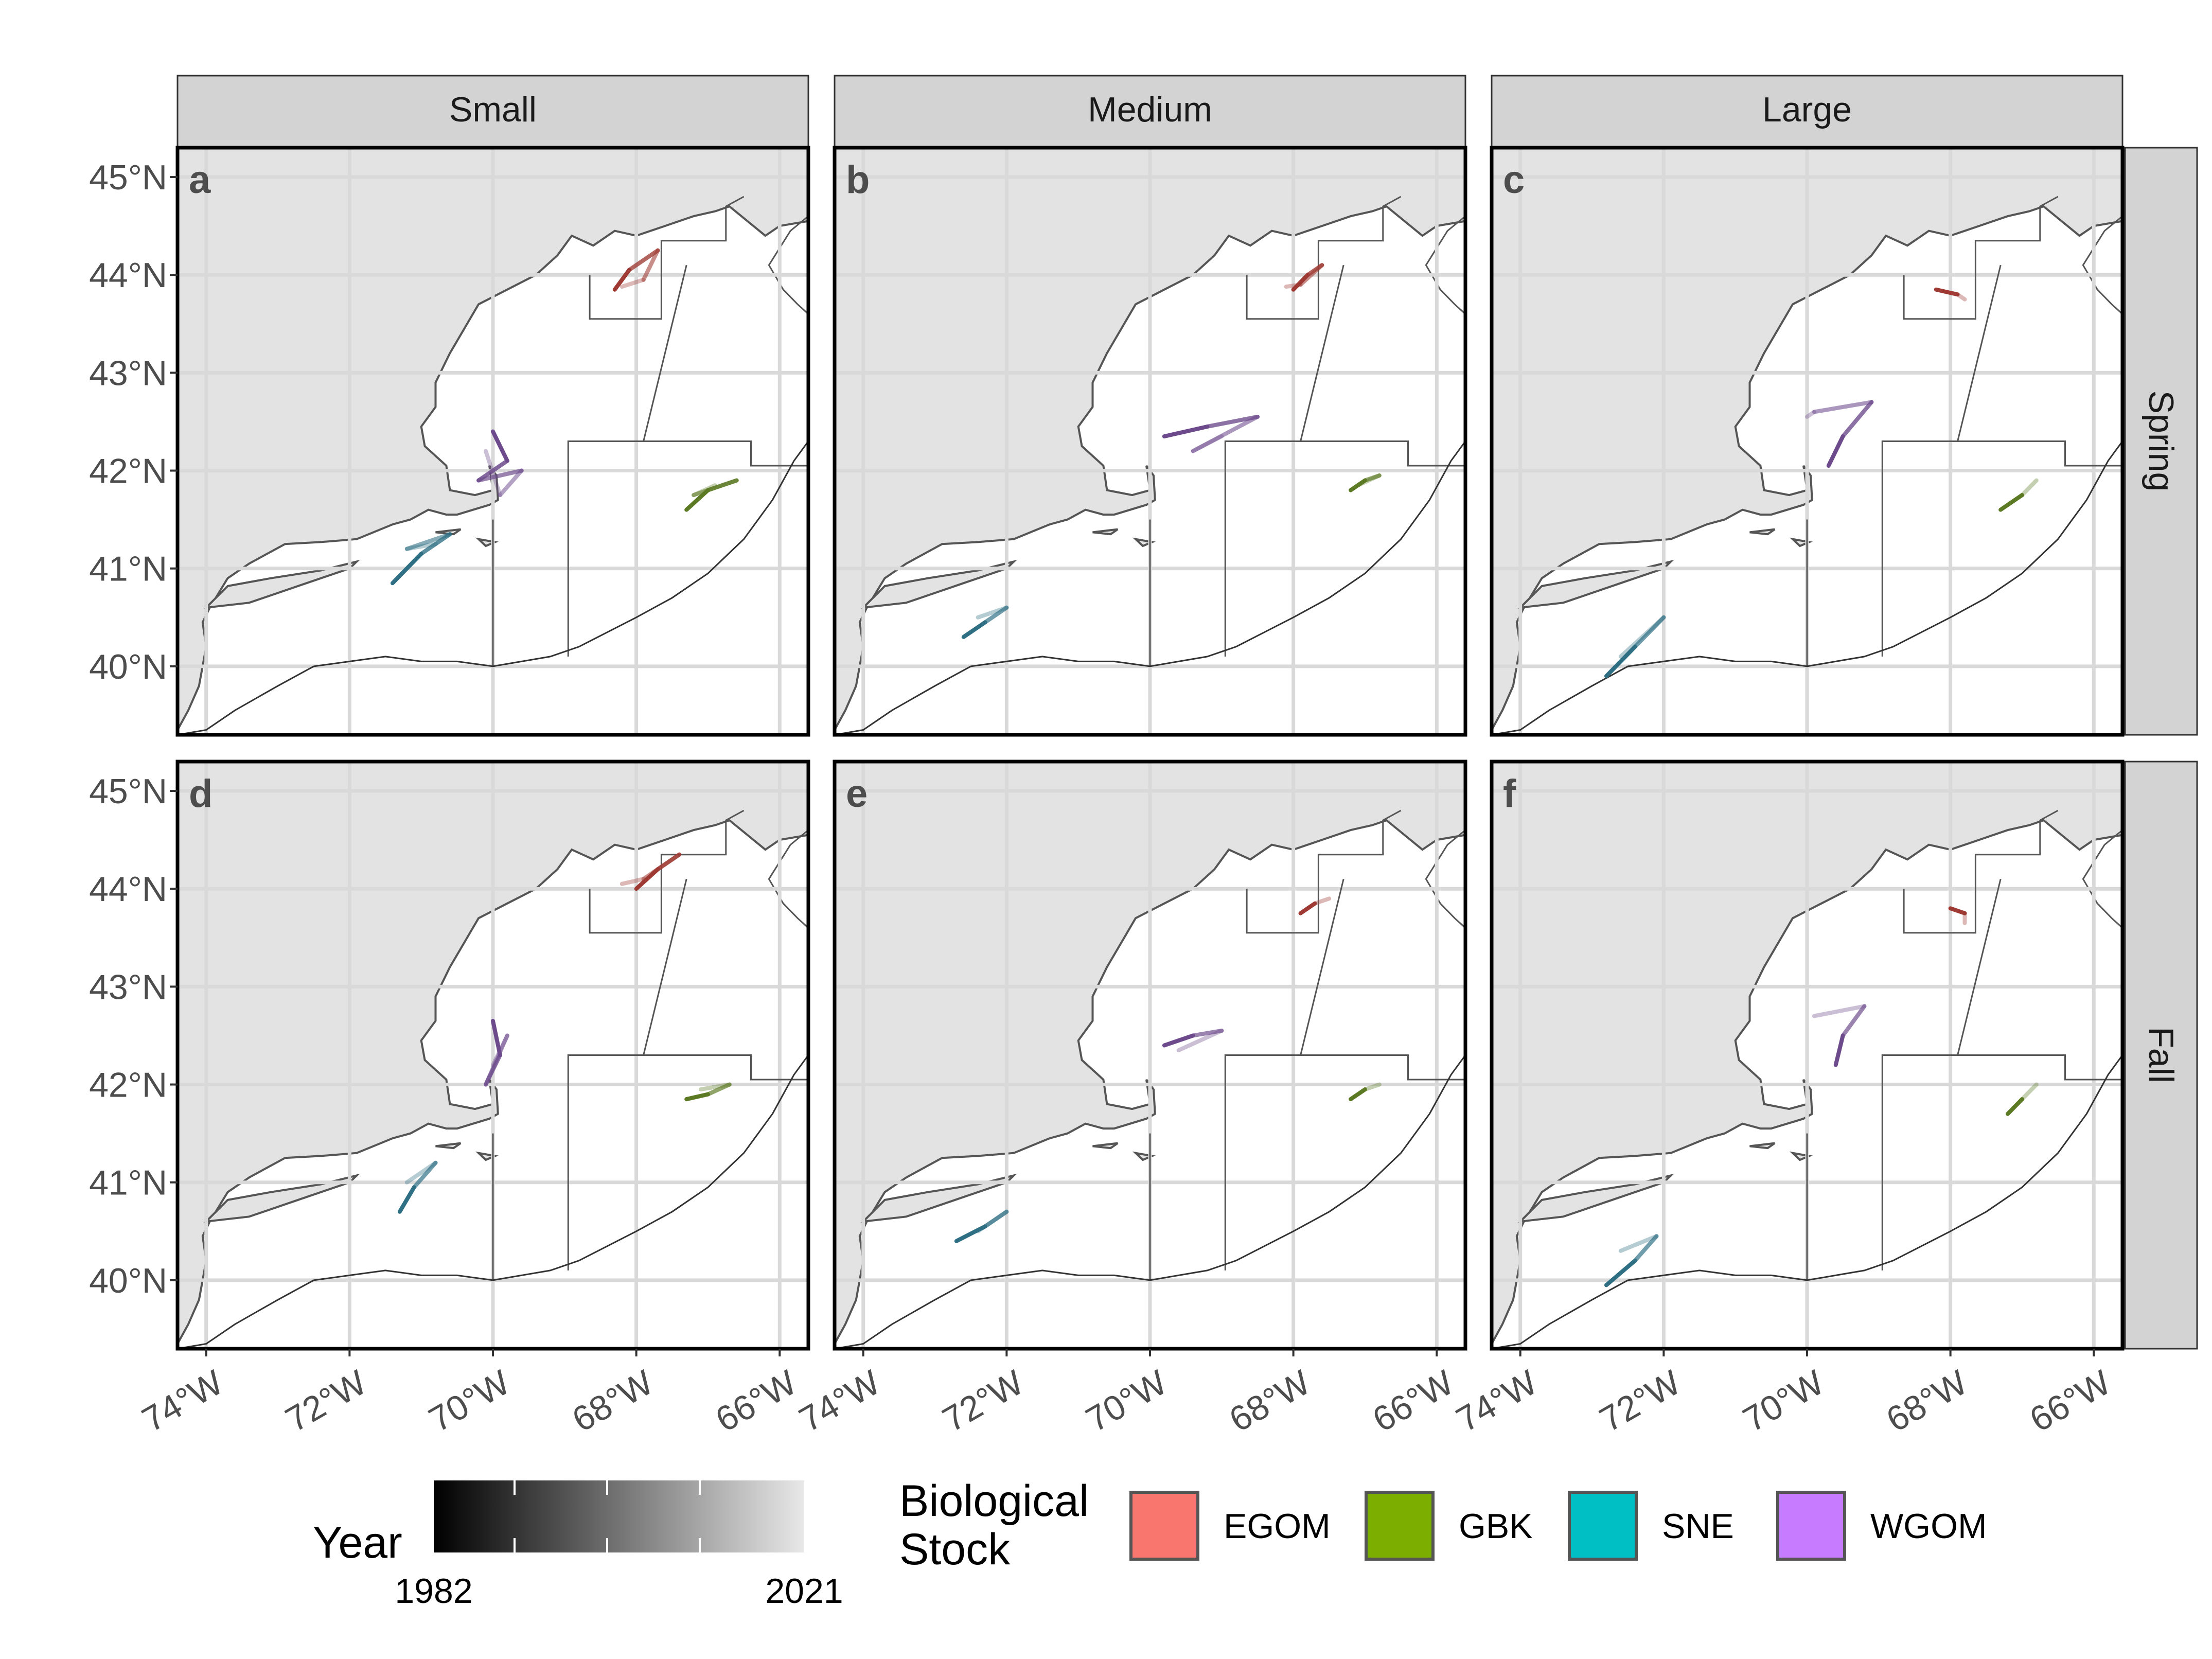  I want to click on map-panel-b: b, so click(1150, 441).